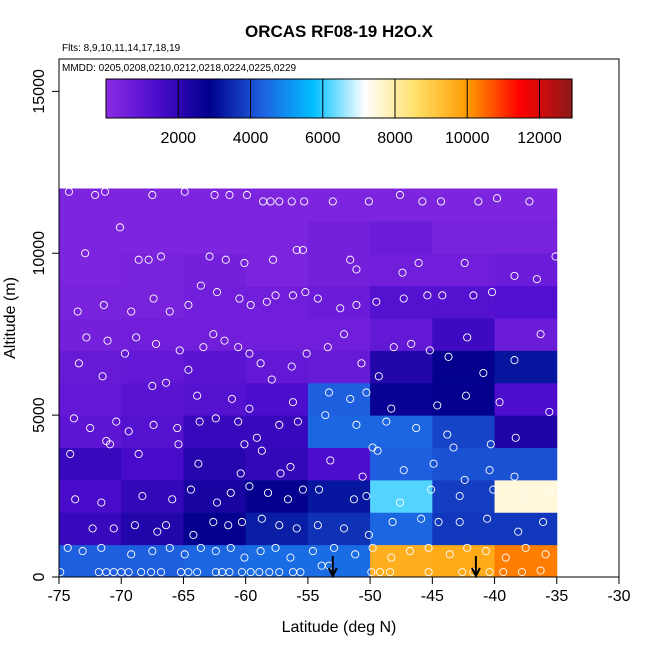  Describe the element at coordinates (121, 48) in the screenshot. I see `flights-note: Flts: 8,9,10,11,14,17,18,19` at that location.